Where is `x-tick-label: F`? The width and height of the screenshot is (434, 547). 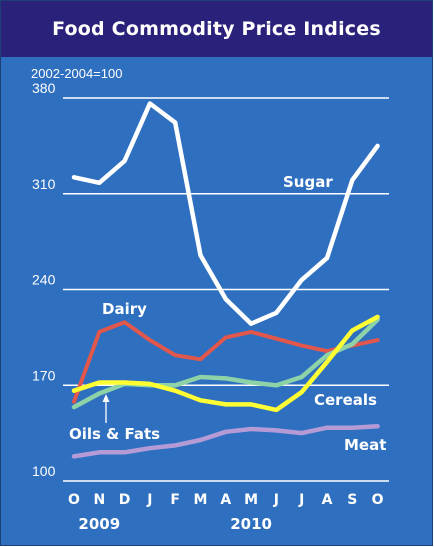
x-tick-label: F is located at coordinates (175, 500).